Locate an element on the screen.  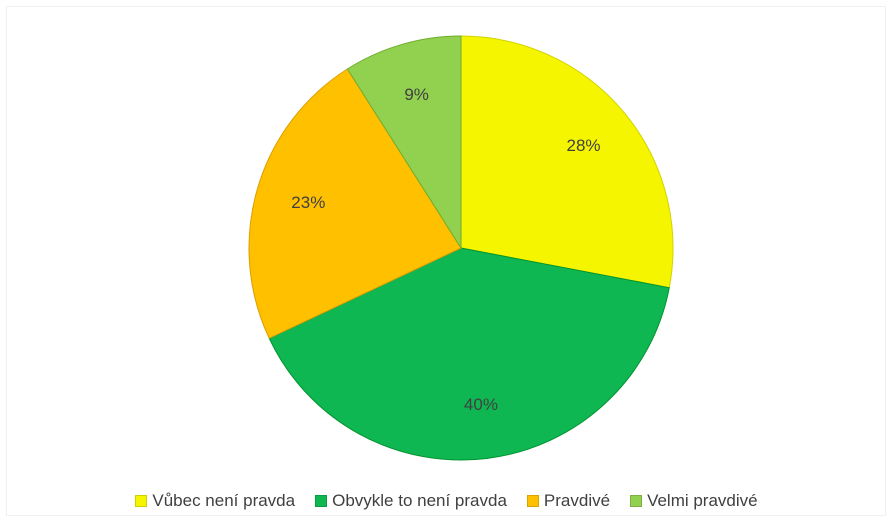
legend-item-2: Obvykle to není pravda is located at coordinates (411, 501).